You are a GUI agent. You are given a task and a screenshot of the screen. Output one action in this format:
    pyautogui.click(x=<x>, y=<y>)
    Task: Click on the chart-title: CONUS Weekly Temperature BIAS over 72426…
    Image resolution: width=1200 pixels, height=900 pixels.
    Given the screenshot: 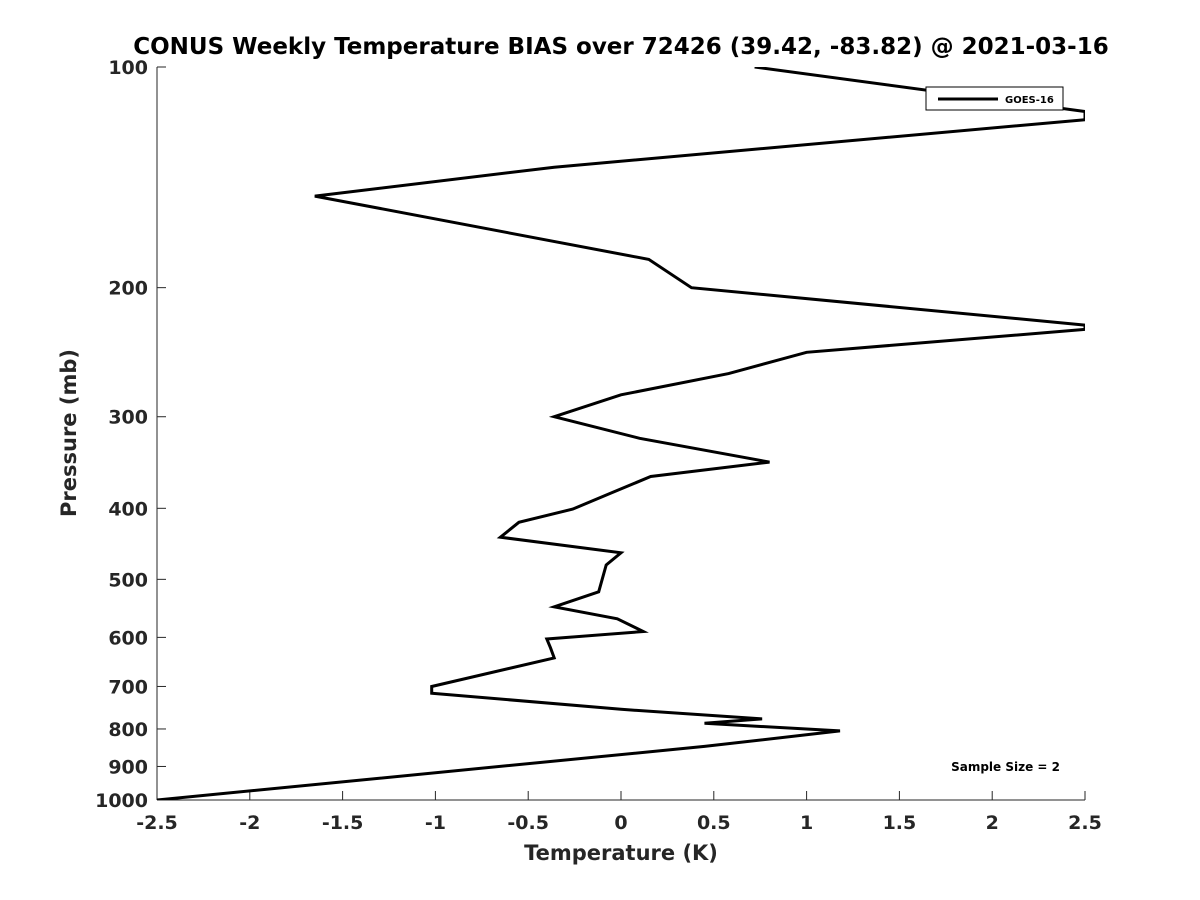 What is the action you would take?
    pyautogui.click(x=620, y=47)
    